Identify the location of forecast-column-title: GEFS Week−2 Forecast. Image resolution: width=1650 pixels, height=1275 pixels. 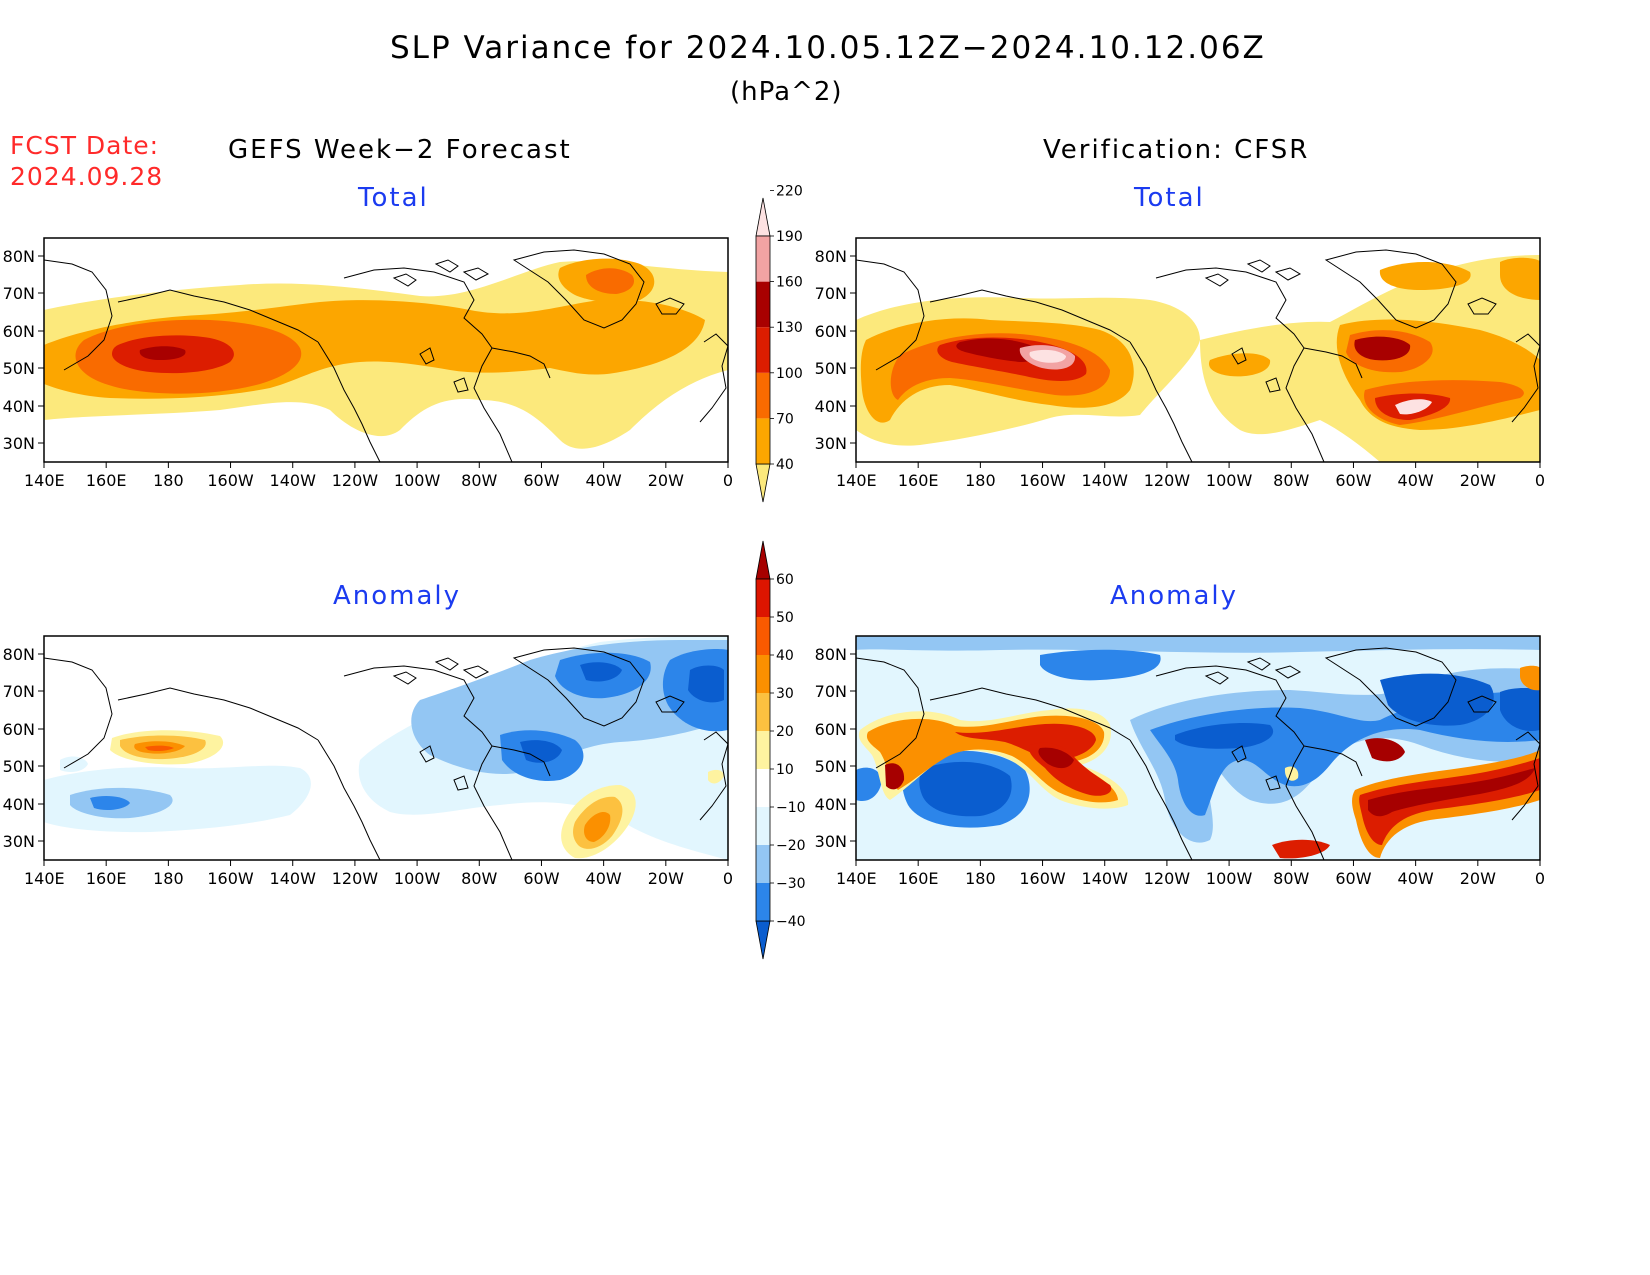
(400, 150).